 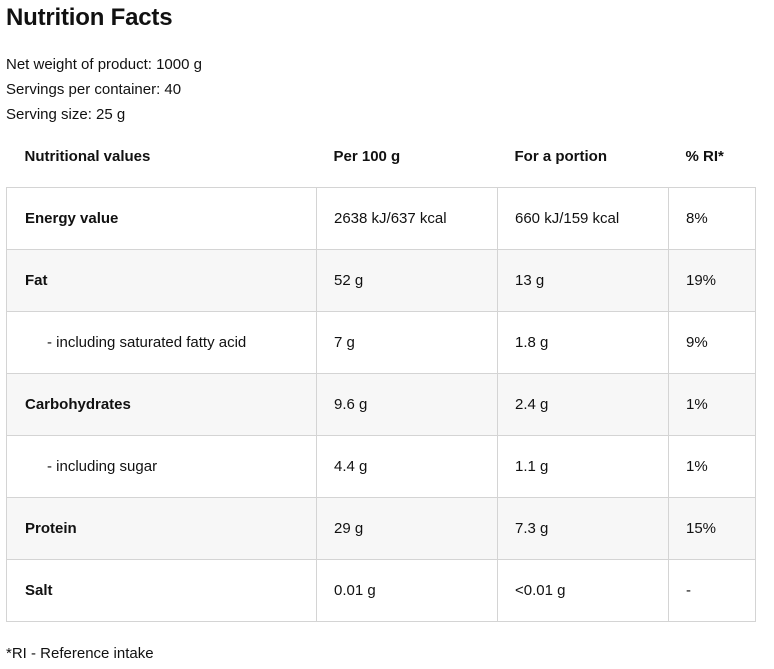 What do you see at coordinates (66, 114) in the screenshot?
I see `serving-size-text: Serving size: 25 g` at bounding box center [66, 114].